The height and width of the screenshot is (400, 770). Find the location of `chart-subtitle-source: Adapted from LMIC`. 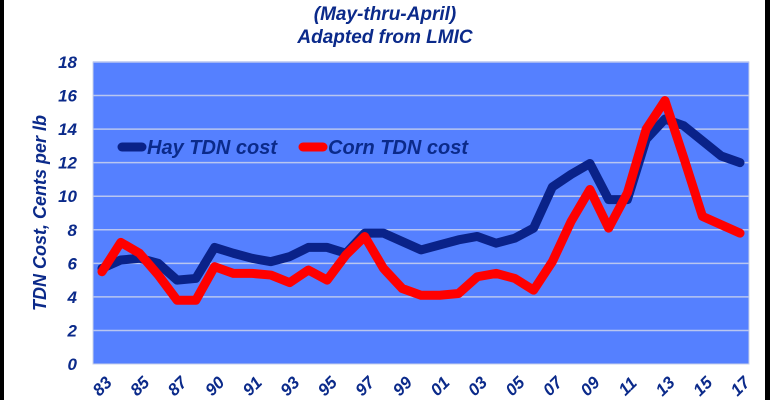

chart-subtitle-source: Adapted from LMIC is located at coordinates (385, 37).